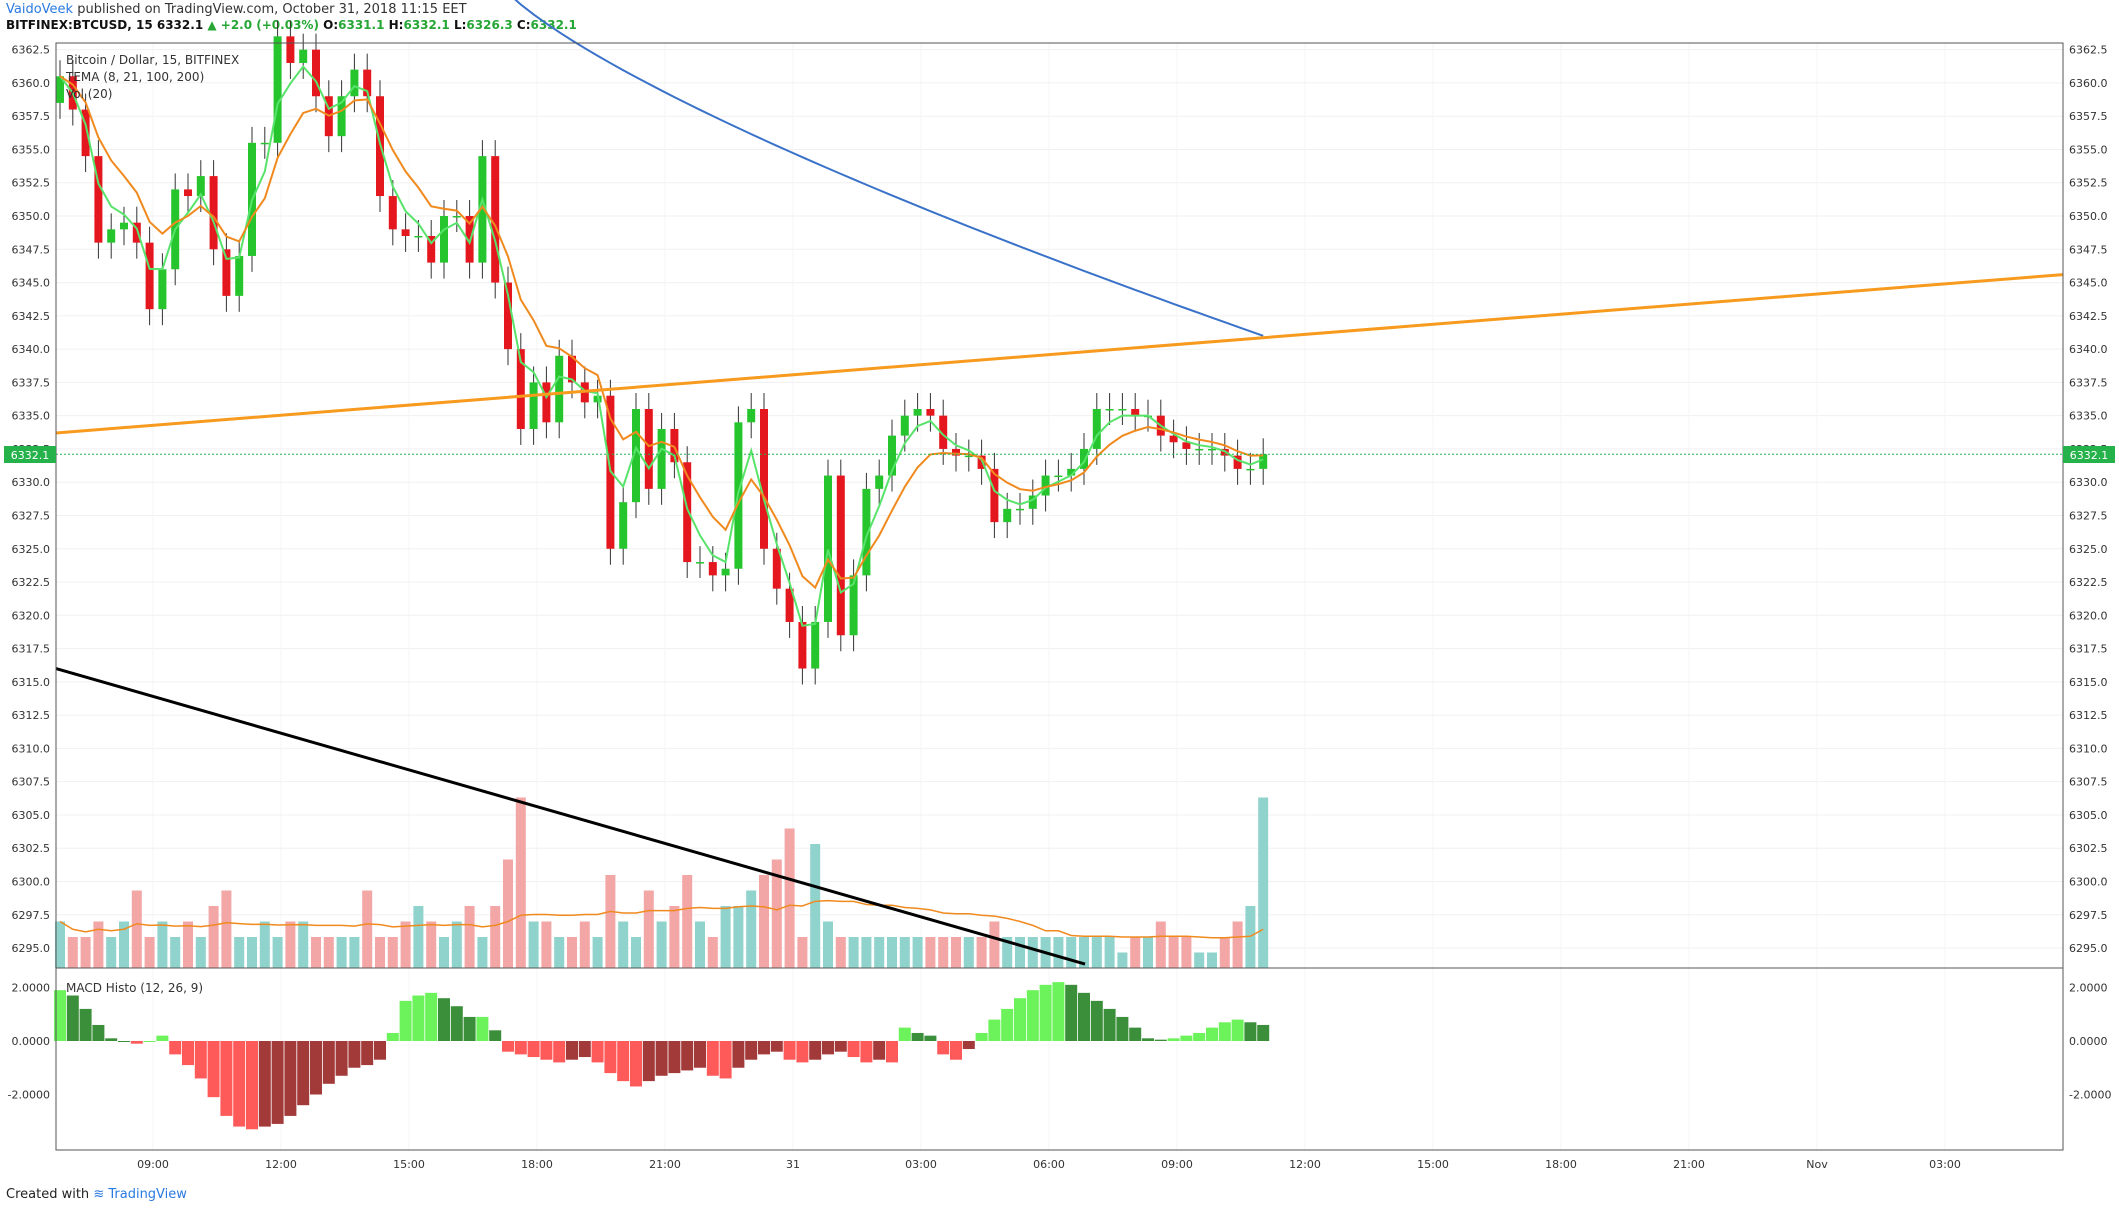  Describe the element at coordinates (396, 25) in the screenshot. I see `high-label: H:` at that location.